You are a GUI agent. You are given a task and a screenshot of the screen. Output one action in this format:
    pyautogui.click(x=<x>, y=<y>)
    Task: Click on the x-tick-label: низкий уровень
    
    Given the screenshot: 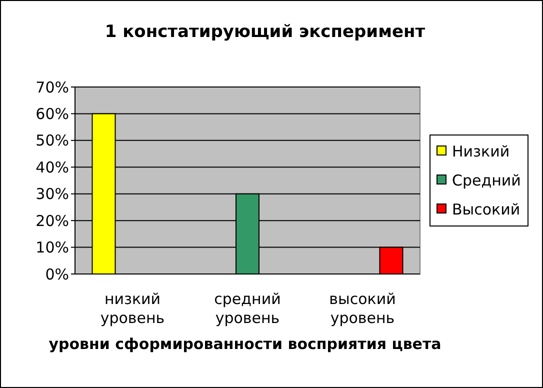 What is the action you would take?
    pyautogui.click(x=132, y=308)
    